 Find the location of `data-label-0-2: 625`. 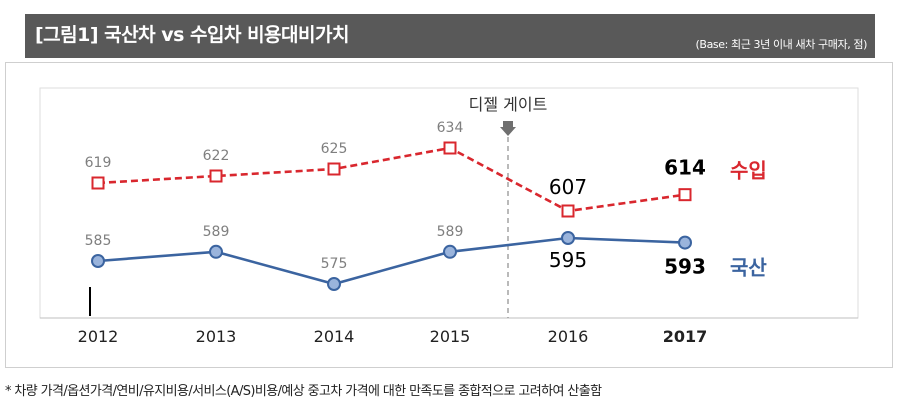

data-label-0-2: 625 is located at coordinates (334, 149).